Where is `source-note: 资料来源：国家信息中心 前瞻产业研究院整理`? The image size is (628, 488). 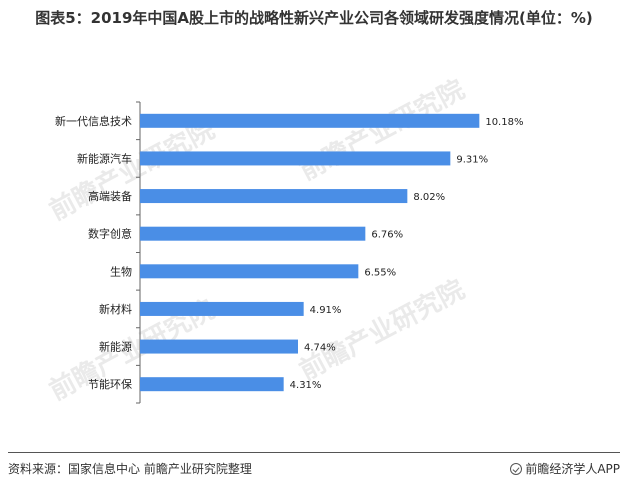
source-note: 资料来源：国家信息中心 前瞻产业研究院整理 is located at coordinates (130, 469).